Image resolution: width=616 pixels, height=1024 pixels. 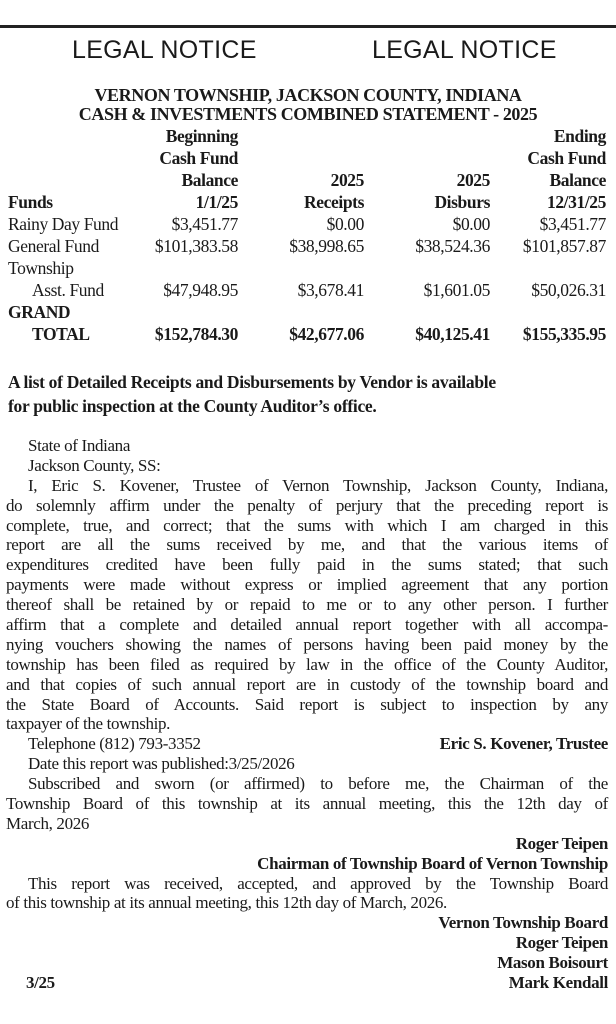 I want to click on board-name: Vernon Township Board, so click(x=523, y=923).